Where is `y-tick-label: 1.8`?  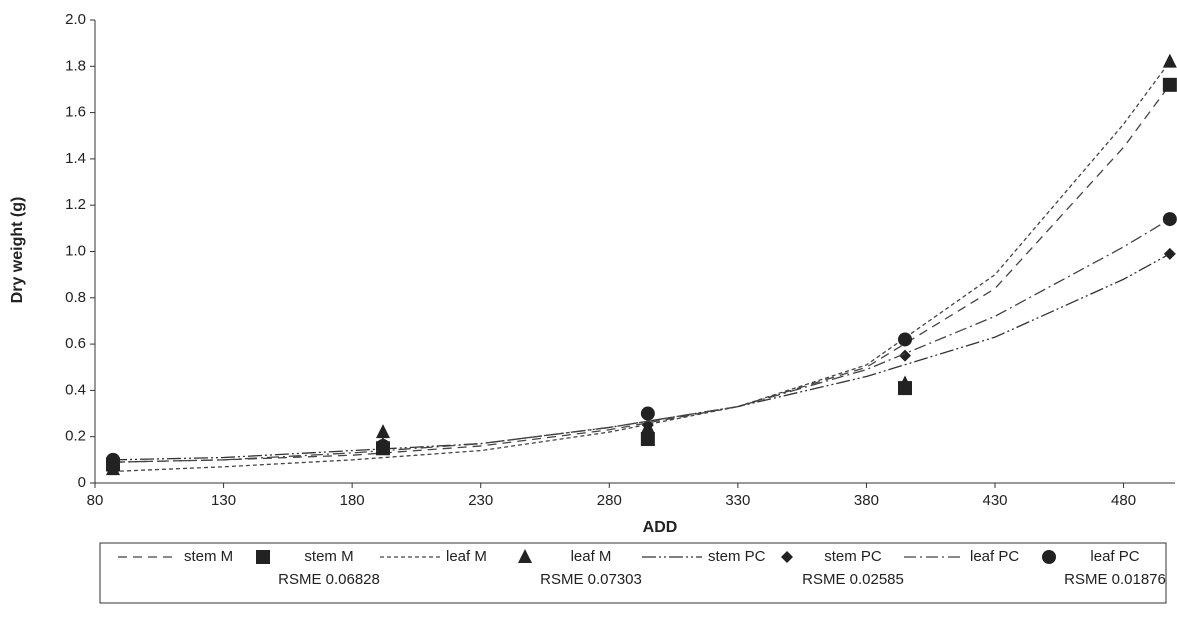
y-tick-label: 1.8 is located at coordinates (75, 65).